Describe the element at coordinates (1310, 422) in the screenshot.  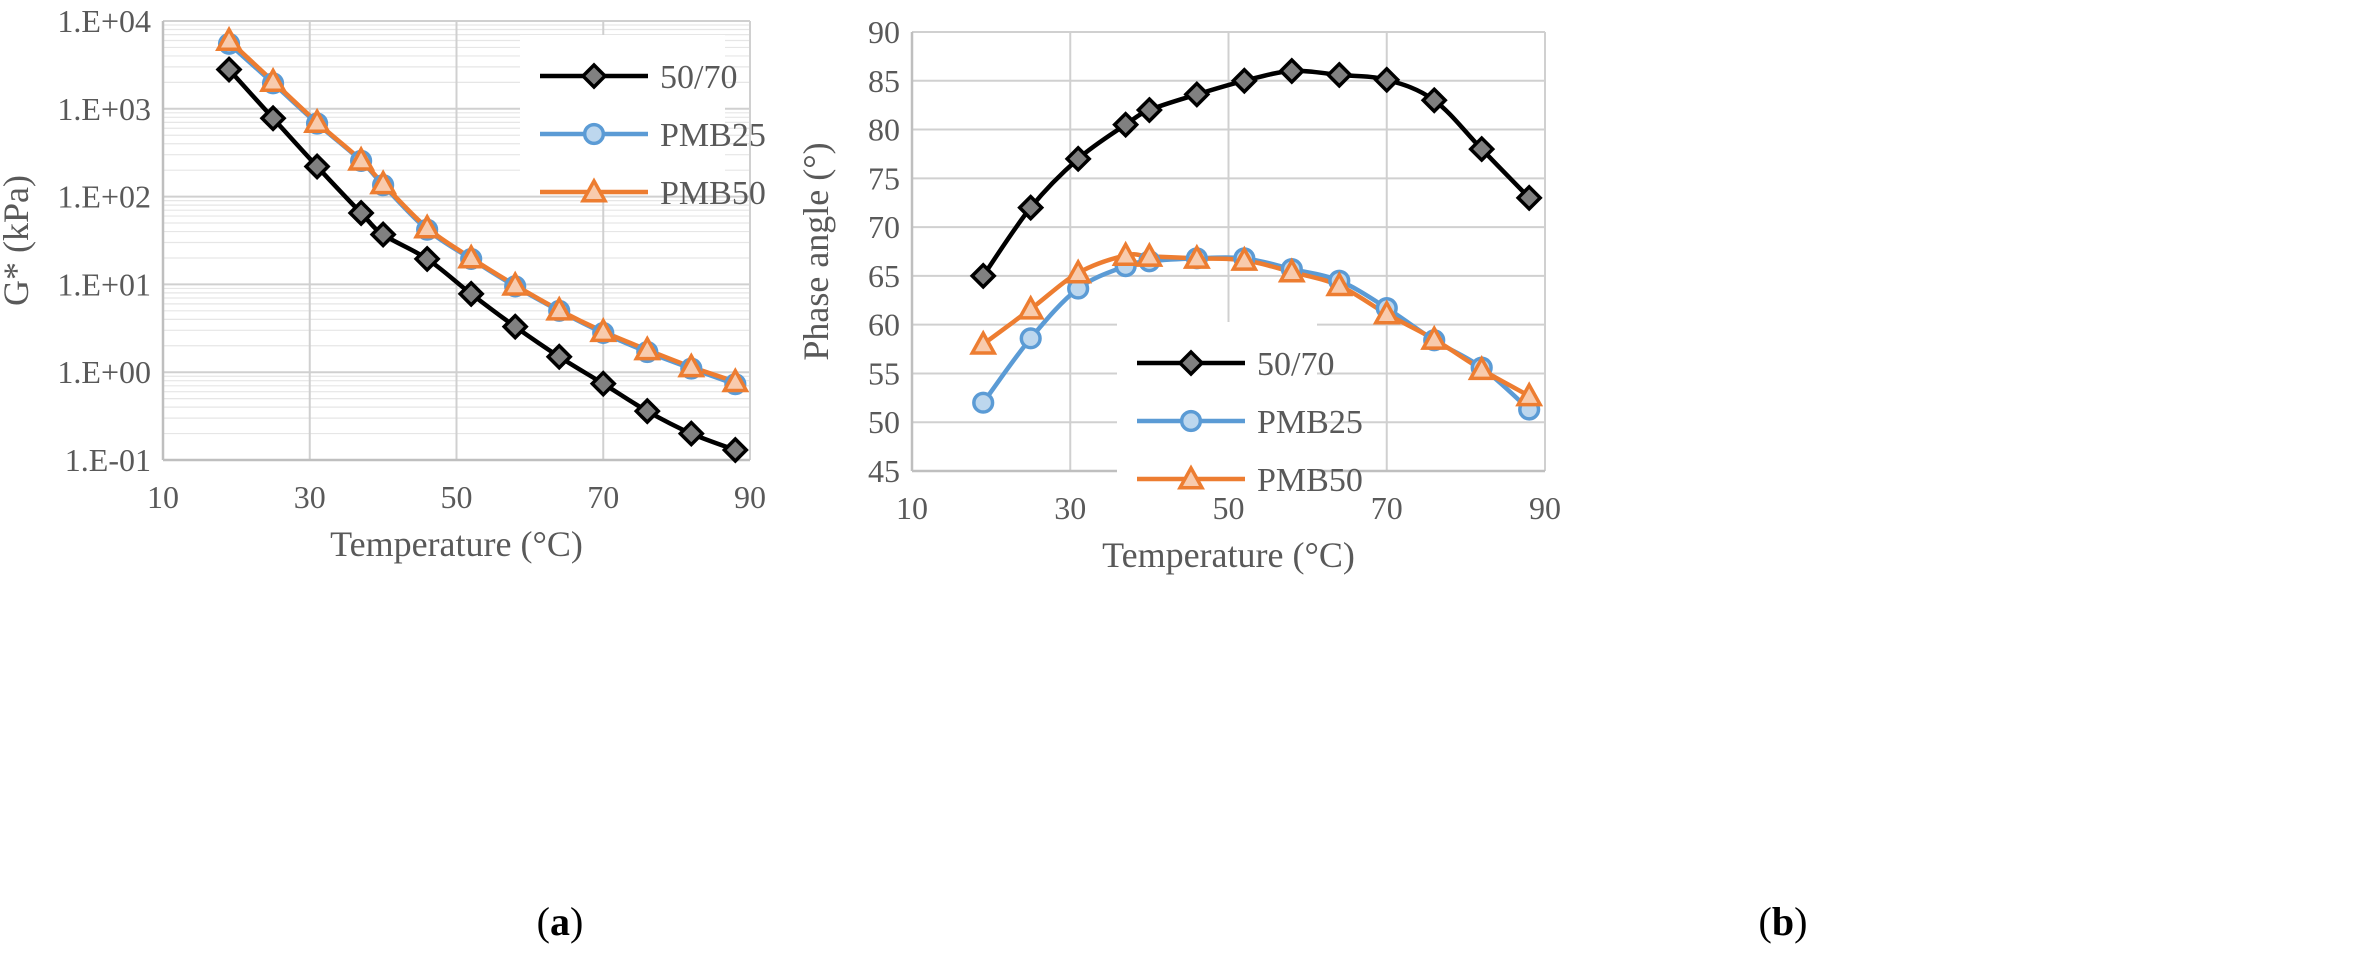
I see `legend-label-pmb25-b: PMB25` at that location.